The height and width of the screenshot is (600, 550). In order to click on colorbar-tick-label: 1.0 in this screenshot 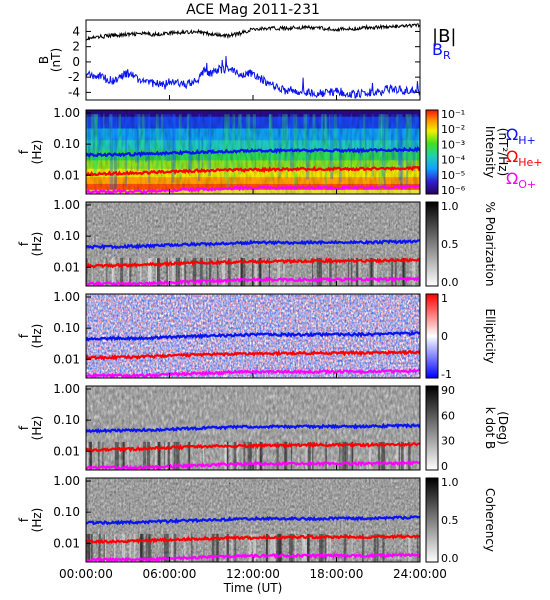, I will do `click(450, 206)`.